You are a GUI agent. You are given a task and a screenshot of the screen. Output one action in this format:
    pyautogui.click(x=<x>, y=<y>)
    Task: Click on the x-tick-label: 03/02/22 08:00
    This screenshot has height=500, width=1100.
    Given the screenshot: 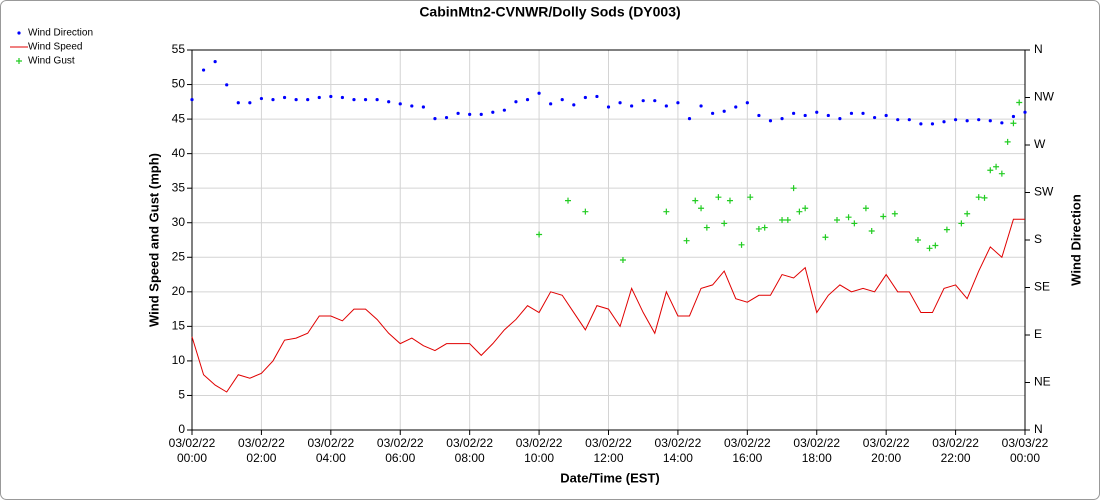 What is the action you would take?
    pyautogui.click(x=469, y=450)
    